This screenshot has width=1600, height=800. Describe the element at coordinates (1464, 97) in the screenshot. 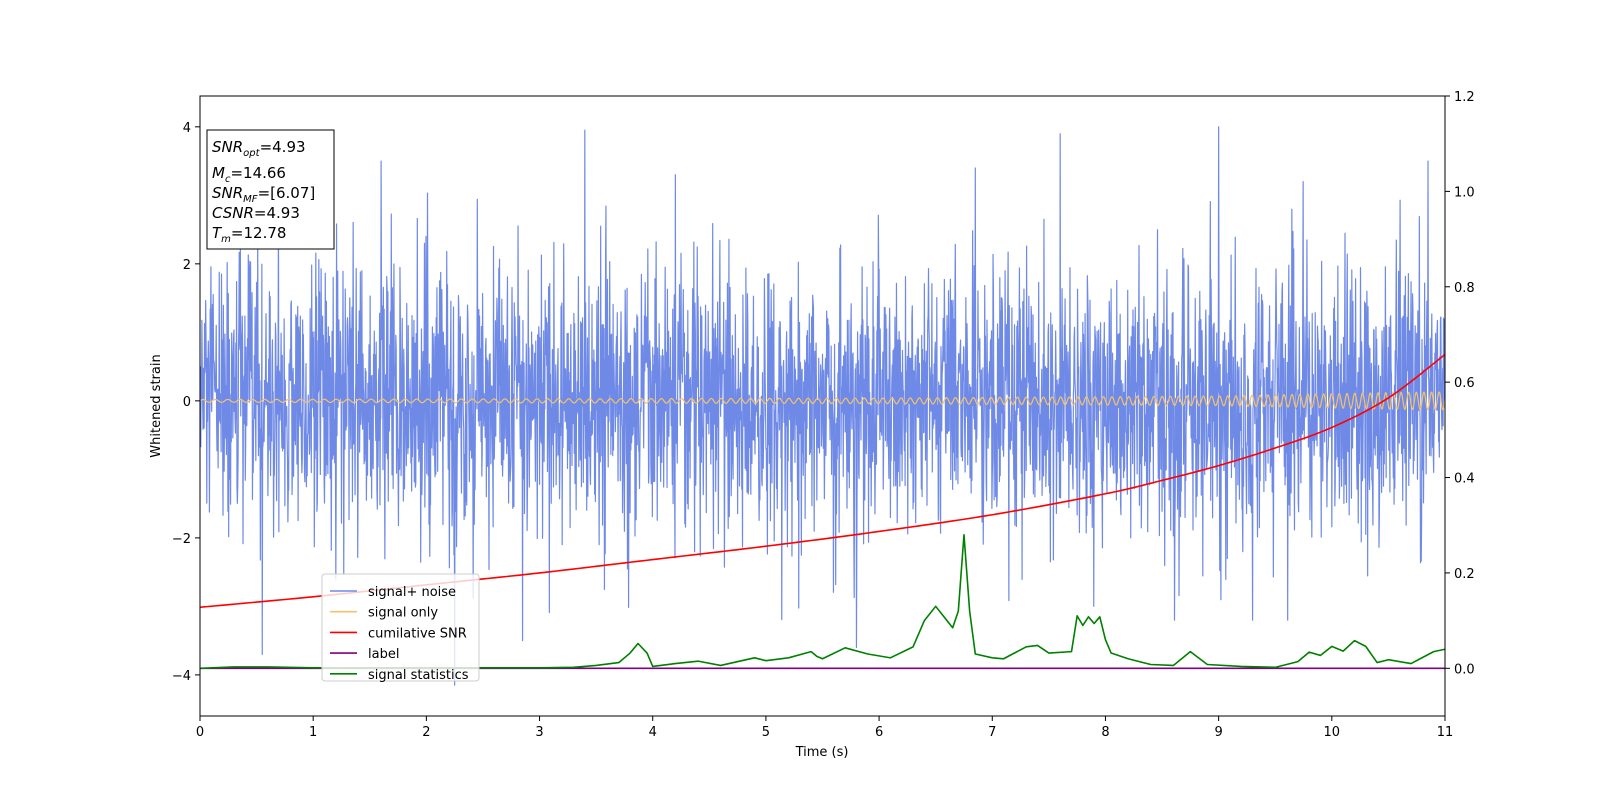

I see `y-right-tick-label-6: 1.2` at that location.